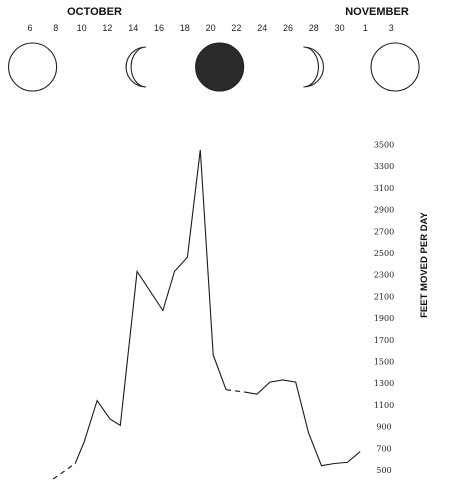 This screenshot has width=451, height=480. I want to click on x-tick-label: 24, so click(262, 28).